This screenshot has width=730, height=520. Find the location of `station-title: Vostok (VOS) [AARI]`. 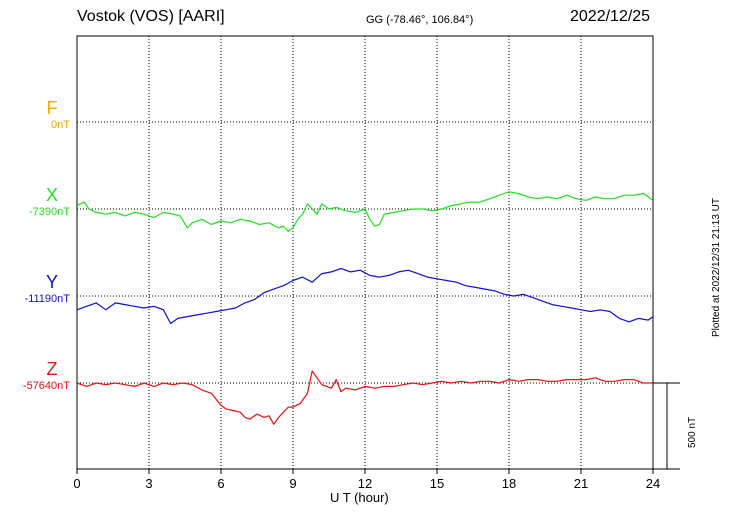

station-title: Vostok (VOS) [AARI] is located at coordinates (151, 16).